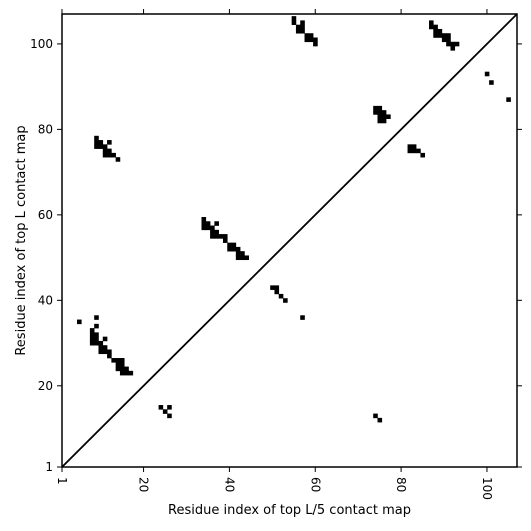 This screenshot has height=531, width=531. What do you see at coordinates (45, 215) in the screenshot?
I see `y-tick-label: 60` at bounding box center [45, 215].